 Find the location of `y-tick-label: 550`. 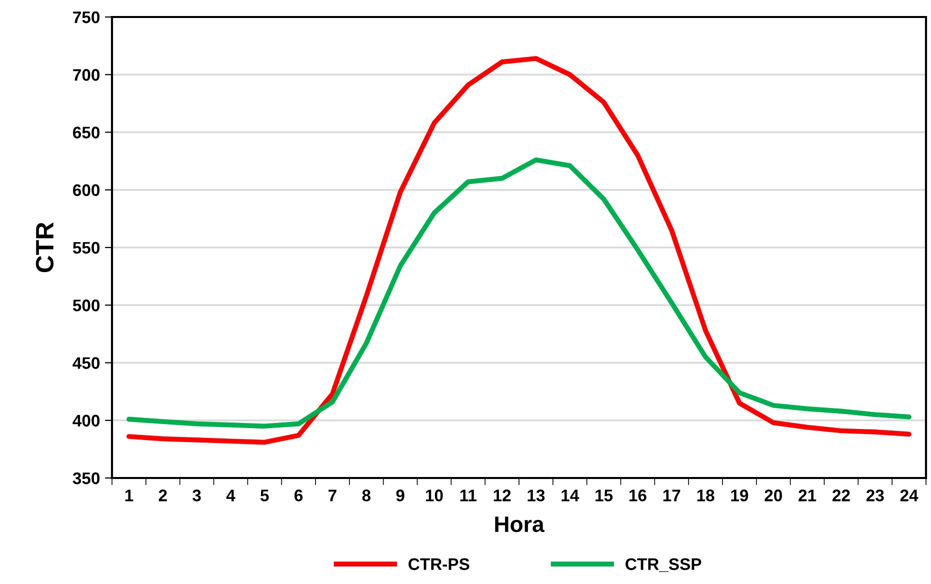

y-tick-label: 550 is located at coordinates (86, 248).